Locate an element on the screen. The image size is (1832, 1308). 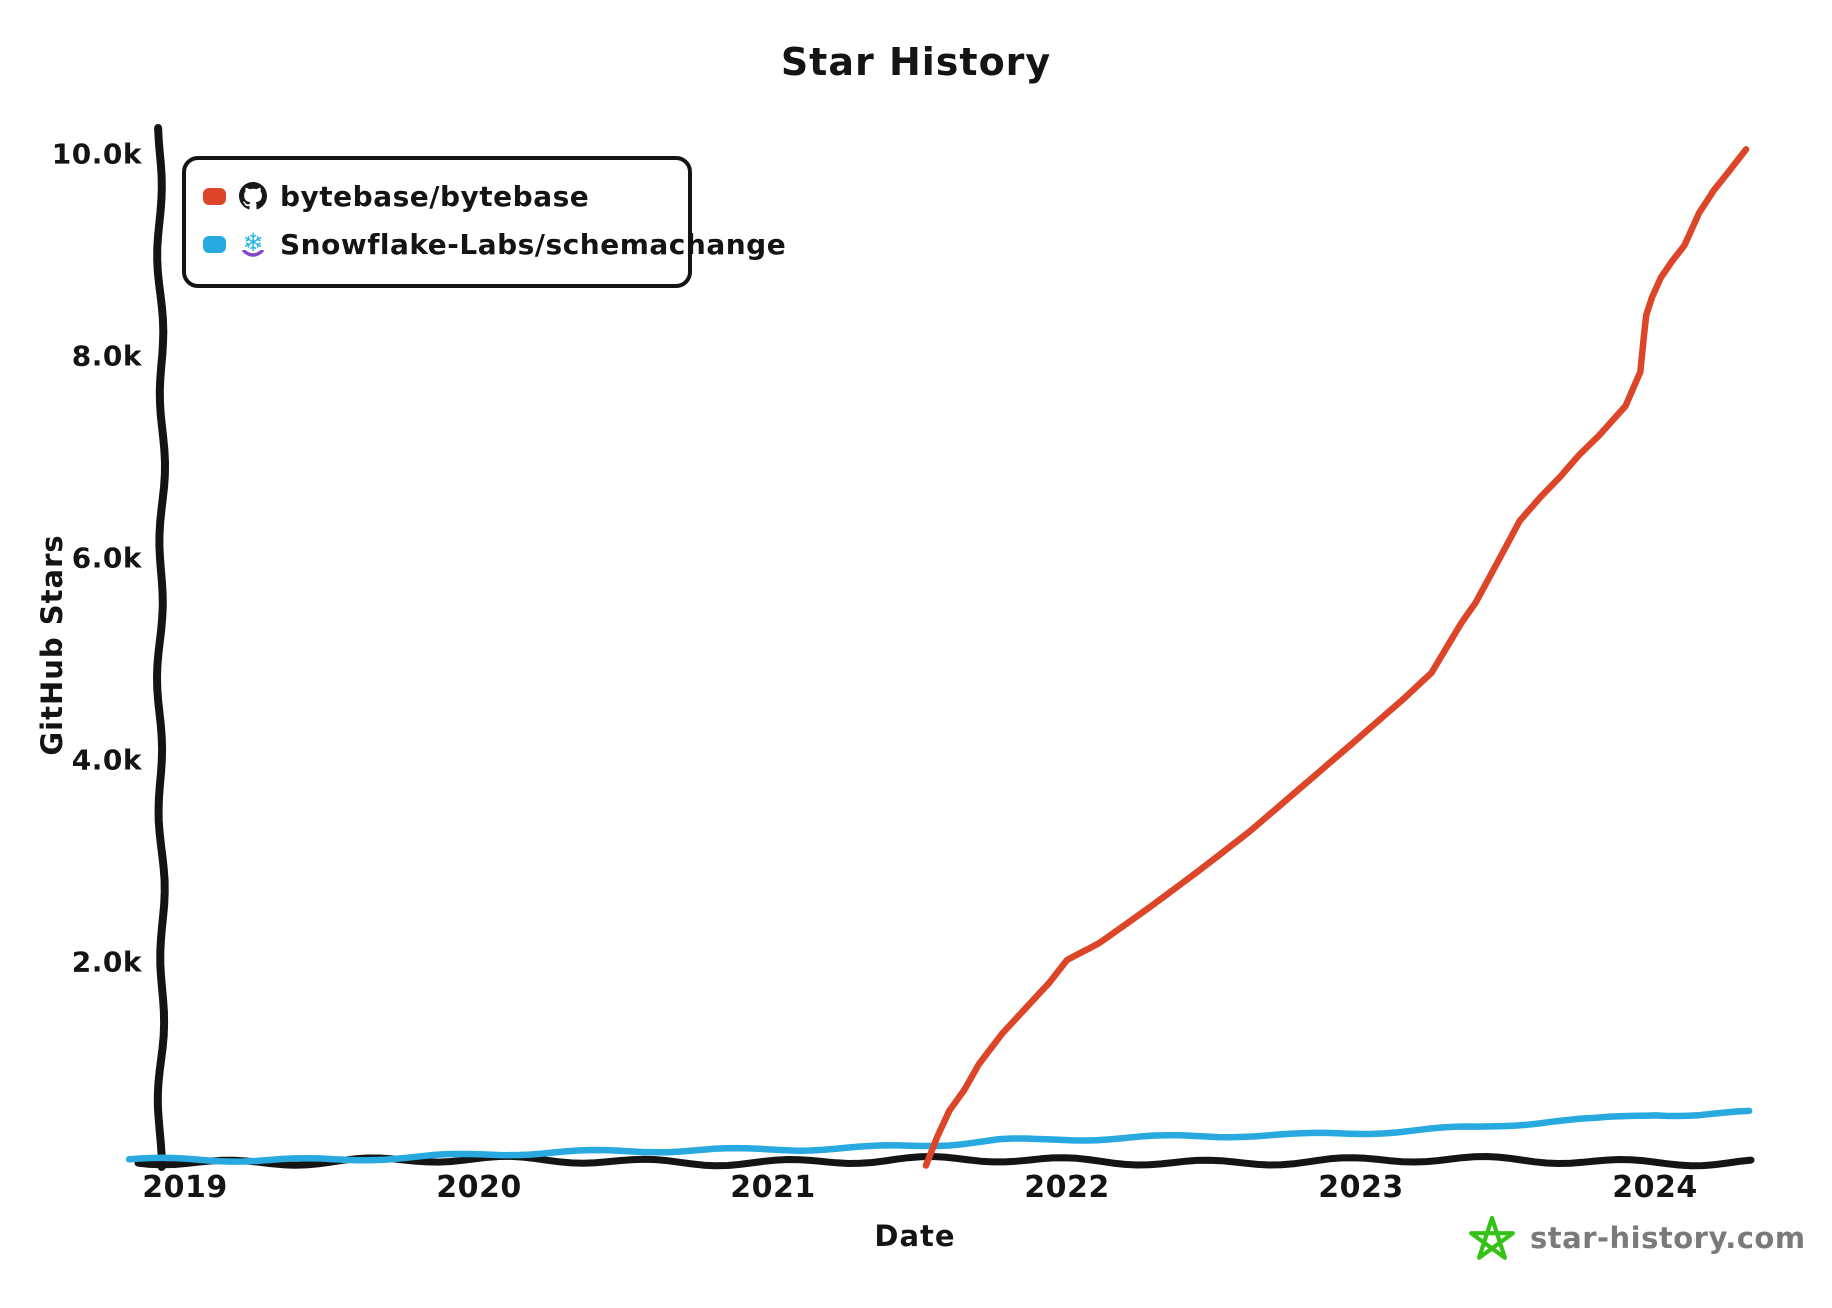
star-history-logo-icon is located at coordinates (1492, 1237).